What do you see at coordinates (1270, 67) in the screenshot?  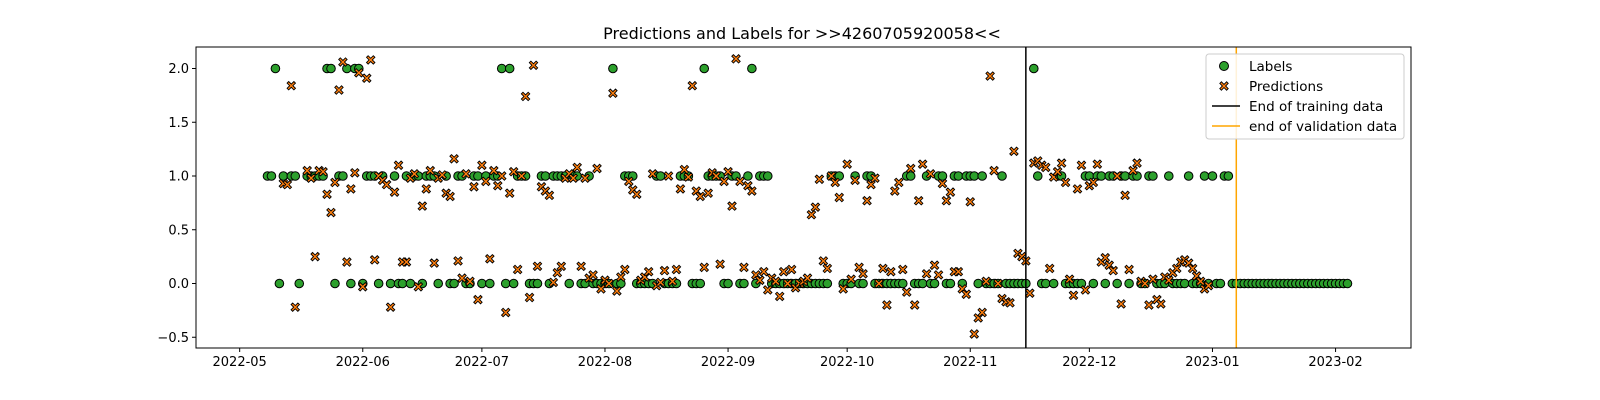 I see `legend-label-labels: Labels` at bounding box center [1270, 67].